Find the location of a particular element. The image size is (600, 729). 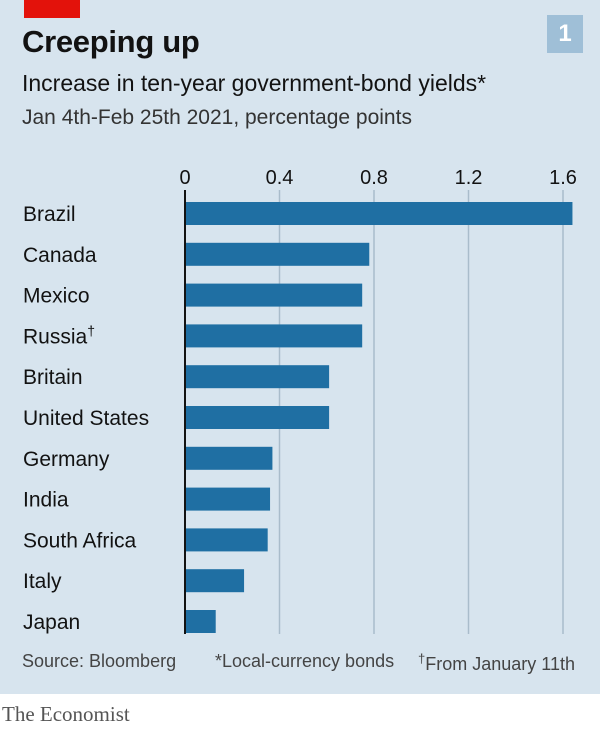

chart-title: Creeping up is located at coordinates (111, 41).